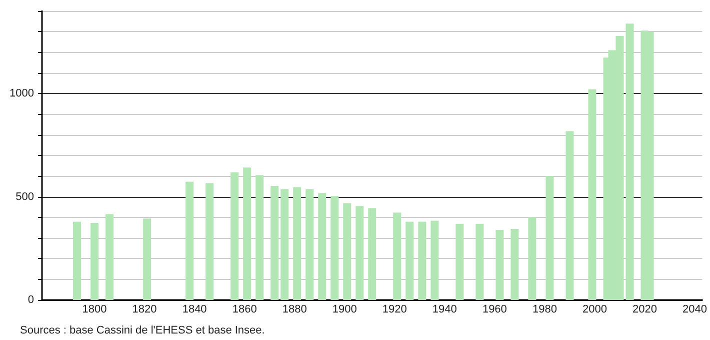 The height and width of the screenshot is (340, 710). I want to click on x-tick-label: 1980, so click(544, 310).